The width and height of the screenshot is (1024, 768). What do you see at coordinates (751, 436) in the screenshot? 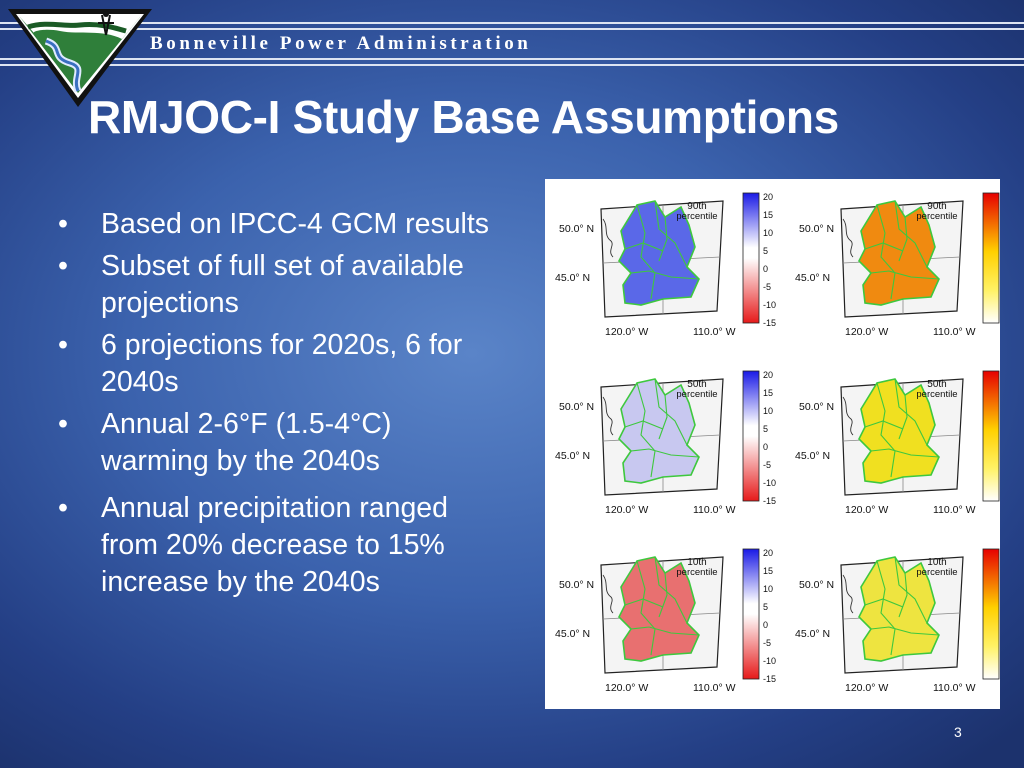
I see `precip-colorbar` at bounding box center [751, 436].